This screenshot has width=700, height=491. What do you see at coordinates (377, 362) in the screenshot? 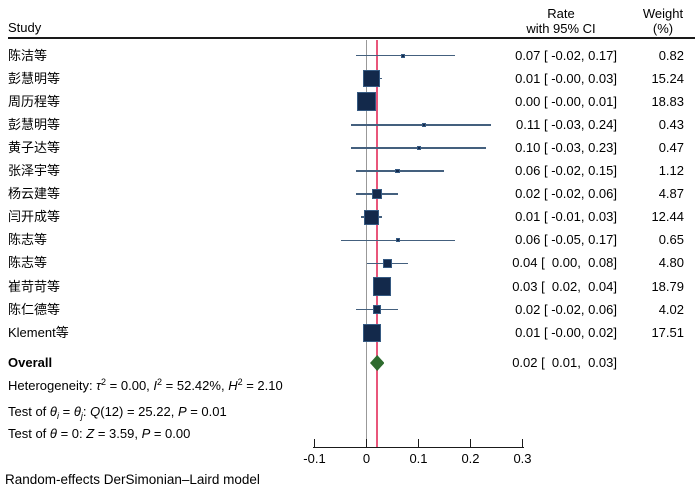
I see `overall-diamond` at bounding box center [377, 362].